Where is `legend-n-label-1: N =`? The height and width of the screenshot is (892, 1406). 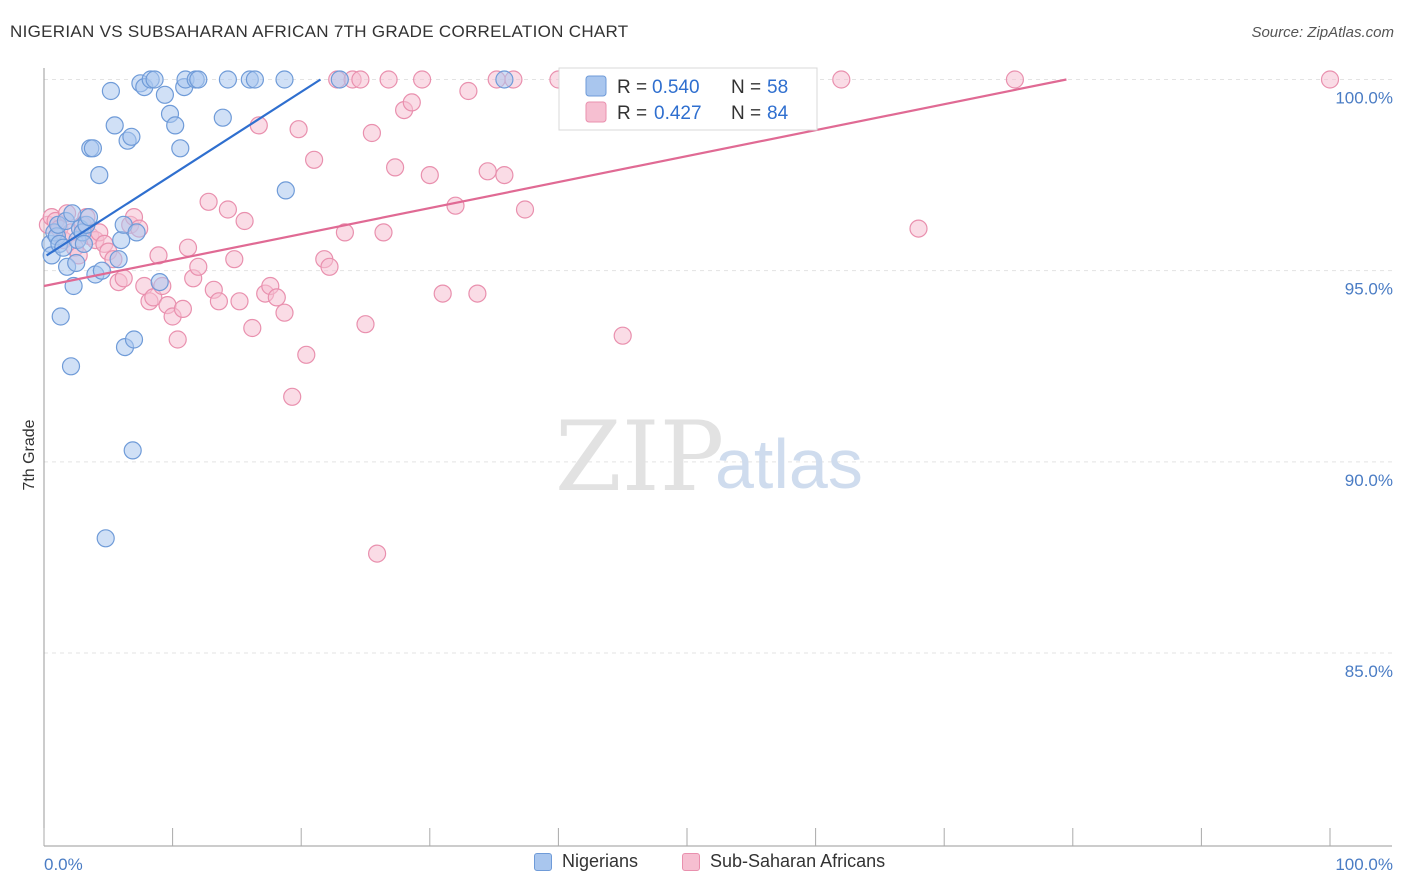 legend-n-label-1: N = is located at coordinates (746, 87).